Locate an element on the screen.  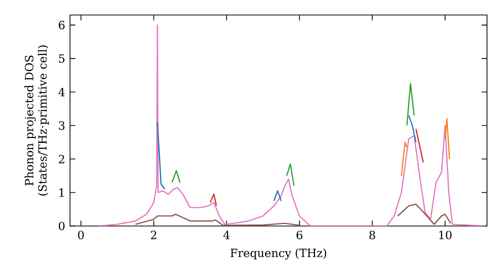
y-tick-label: 4 is located at coordinates (61, 92).